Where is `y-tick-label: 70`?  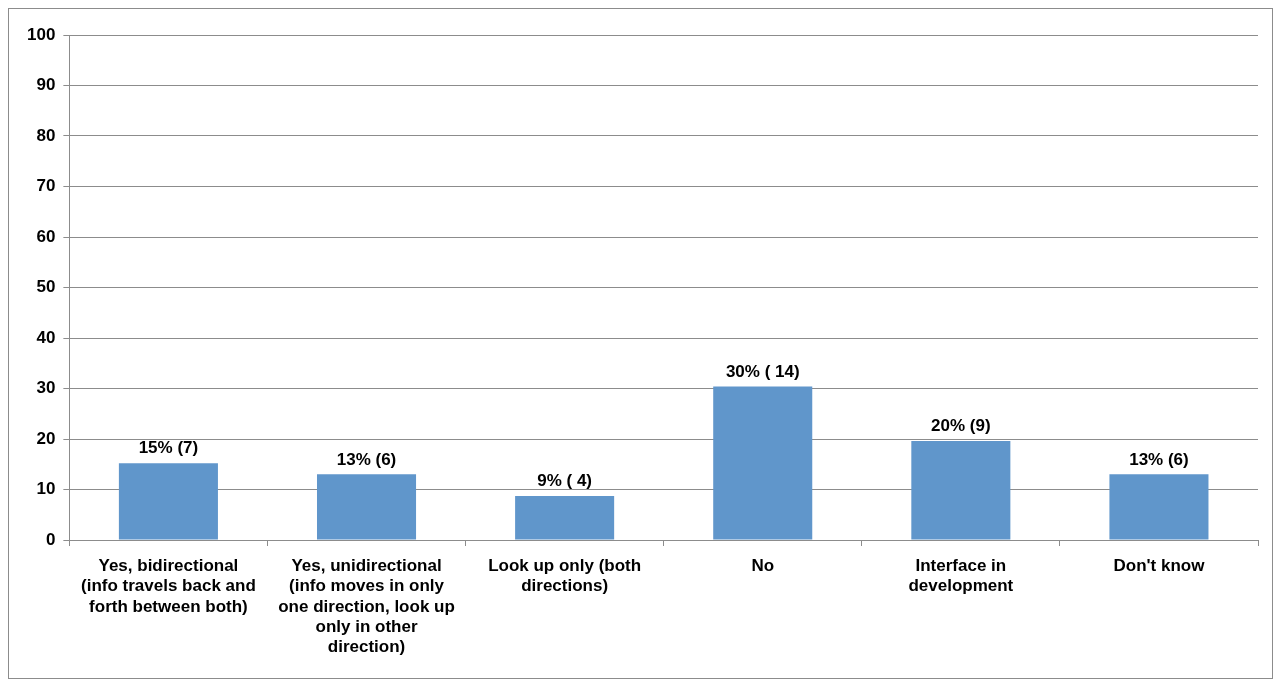 y-tick-label: 70 is located at coordinates (46, 186).